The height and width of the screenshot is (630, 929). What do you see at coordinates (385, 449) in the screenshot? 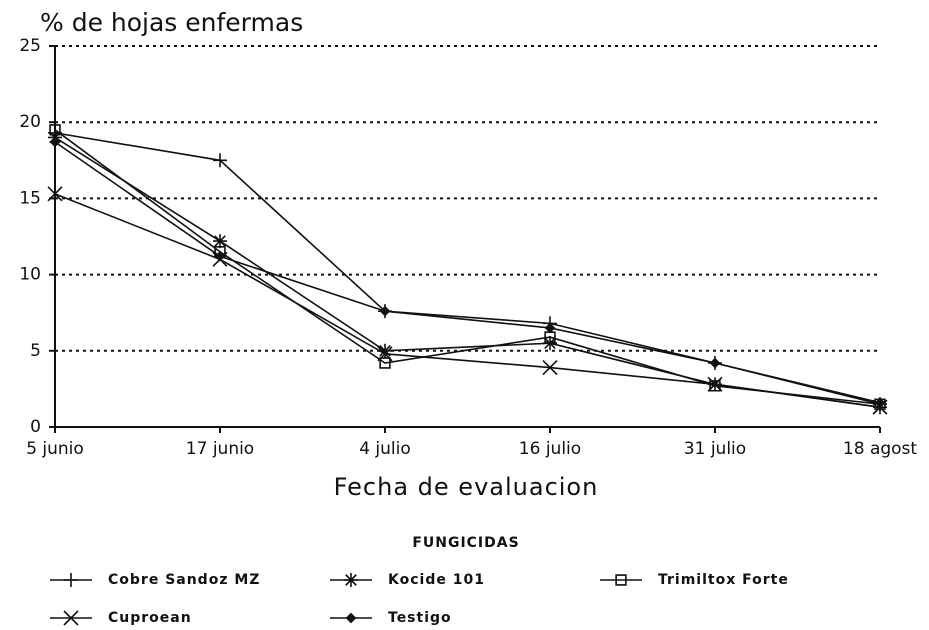
I see `x-tick-label: 4 julio` at bounding box center [385, 449].